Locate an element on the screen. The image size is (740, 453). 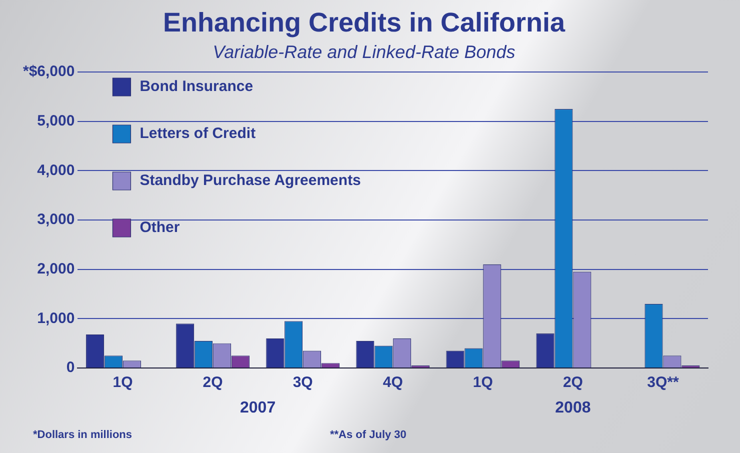
y-tick-label: 4,000 is located at coordinates (56, 170).